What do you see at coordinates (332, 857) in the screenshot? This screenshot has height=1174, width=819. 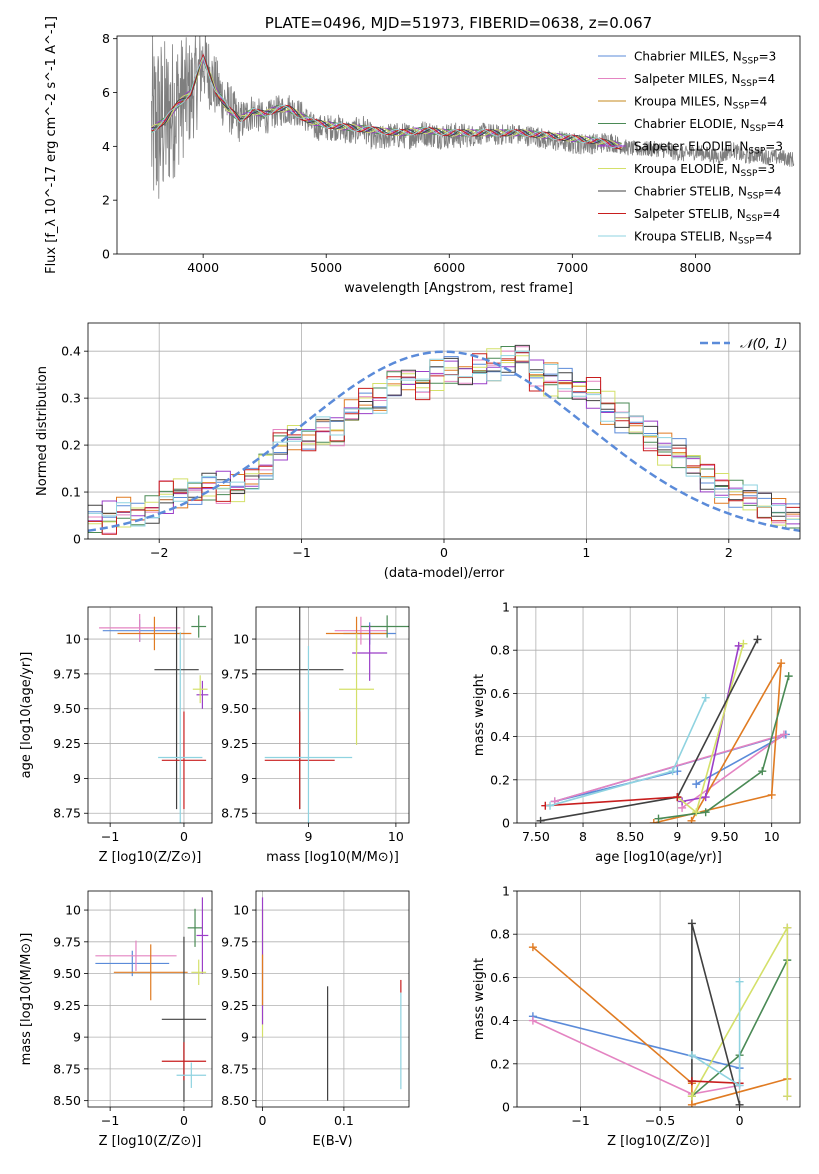 I see `x-axis-label: mass [log10(M/M⊙)]` at bounding box center [332, 857].